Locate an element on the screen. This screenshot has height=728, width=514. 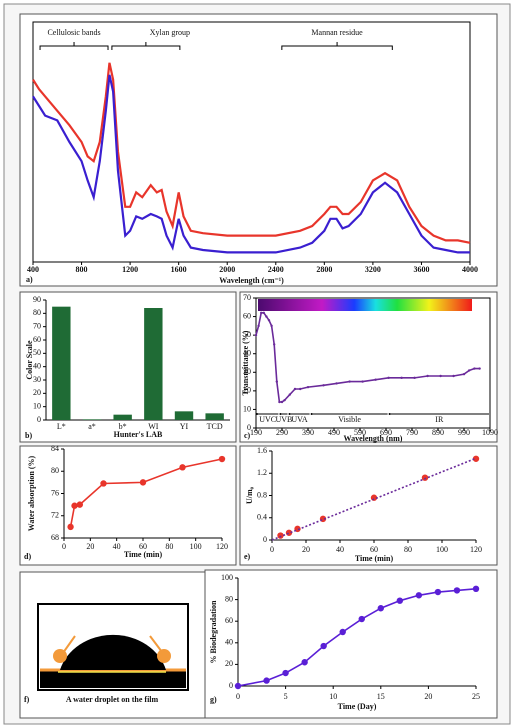
x-tick-label: 120 is located at coordinates (476, 549).